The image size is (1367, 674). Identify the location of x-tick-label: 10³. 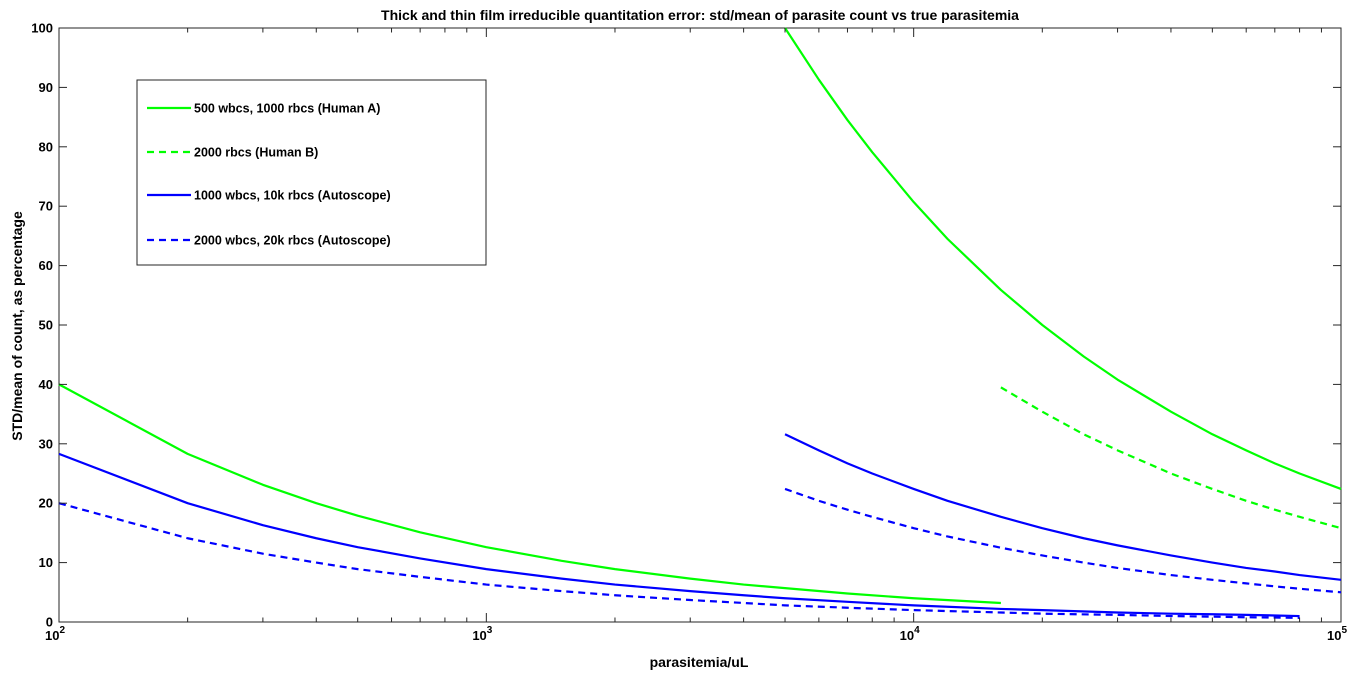
(482, 634).